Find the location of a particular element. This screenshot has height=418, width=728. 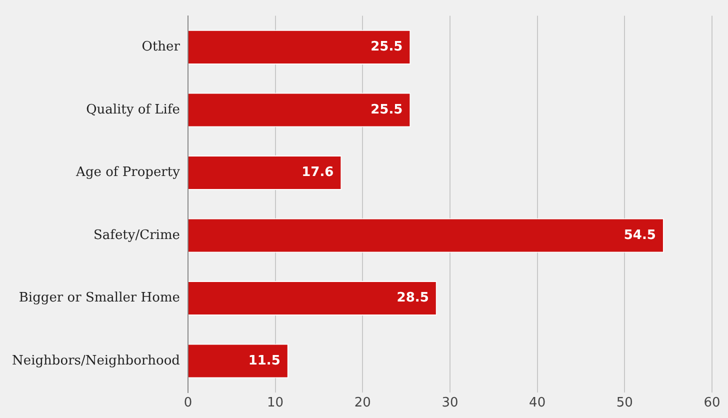

y-tick-label: Other is located at coordinates (161, 47).